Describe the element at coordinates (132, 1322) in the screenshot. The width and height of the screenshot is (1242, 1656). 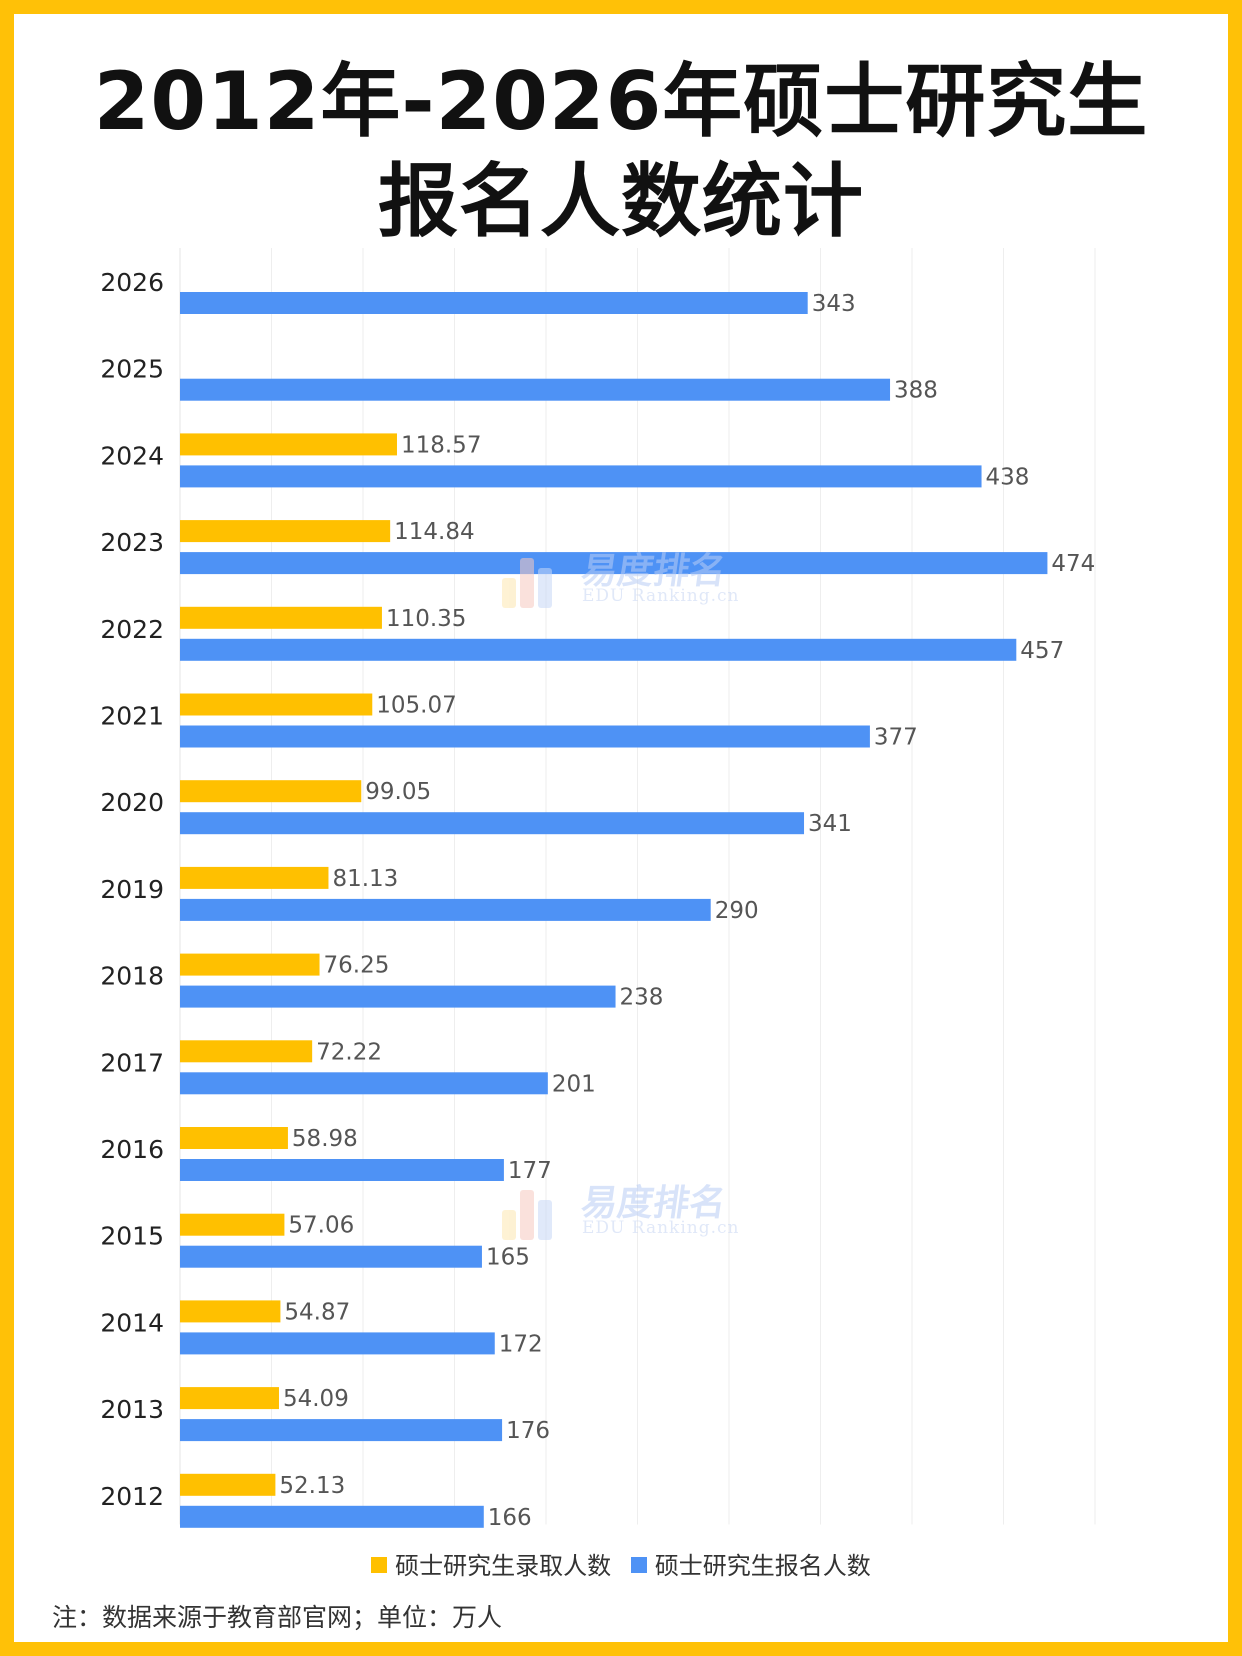
I see `y-tick-label: 2014` at that location.